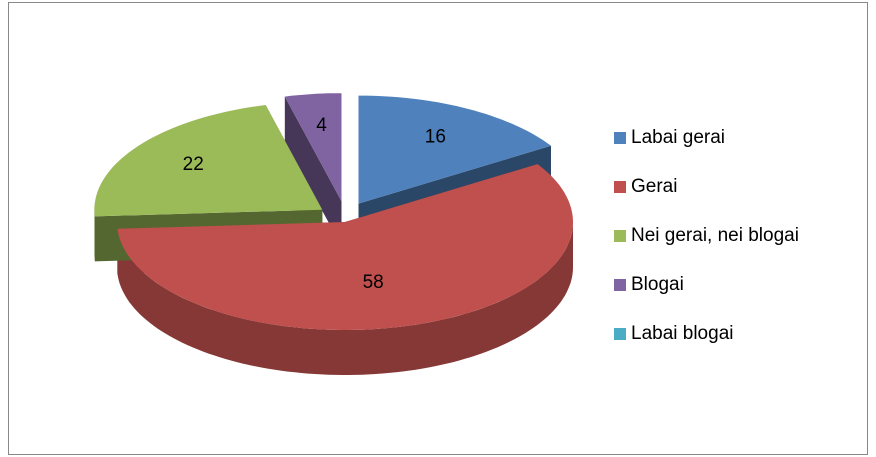 This screenshot has height=457, width=876. I want to click on data-labels: 16 58 22 4, so click(314, 204).